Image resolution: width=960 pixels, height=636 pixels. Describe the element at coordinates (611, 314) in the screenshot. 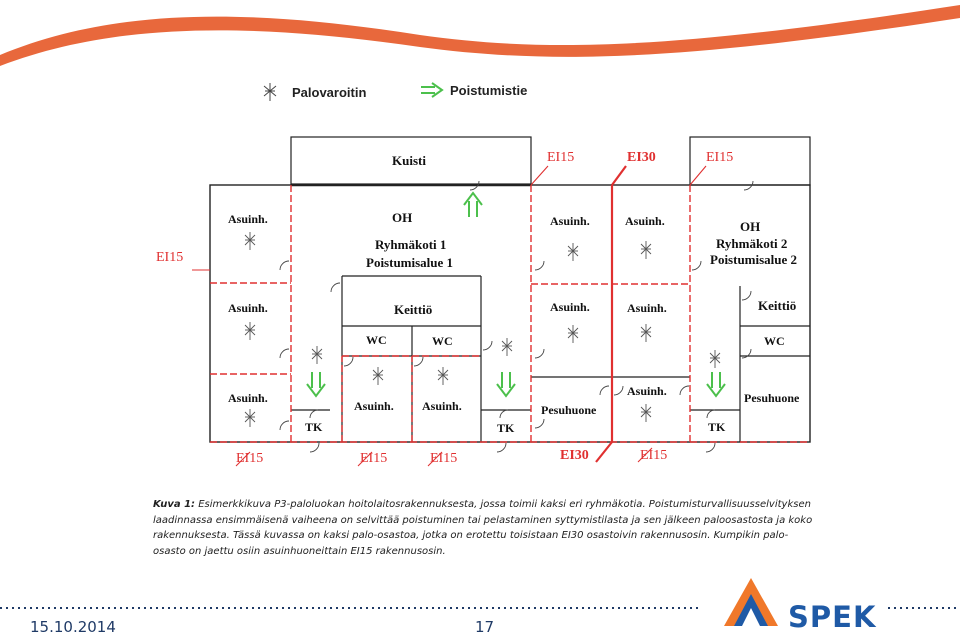

I see `ei30-wall` at that location.